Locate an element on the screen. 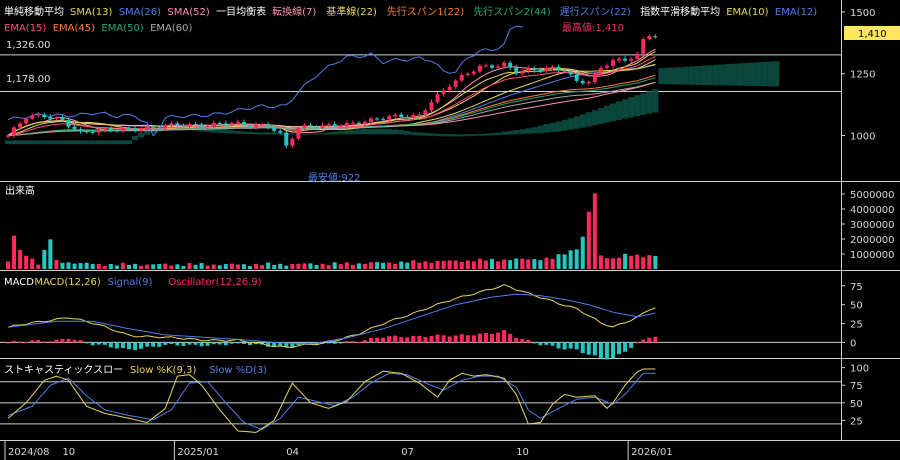 Image resolution: width=900 pixels, height=460 pixels. last-price-tag-bg is located at coordinates (872, 33).